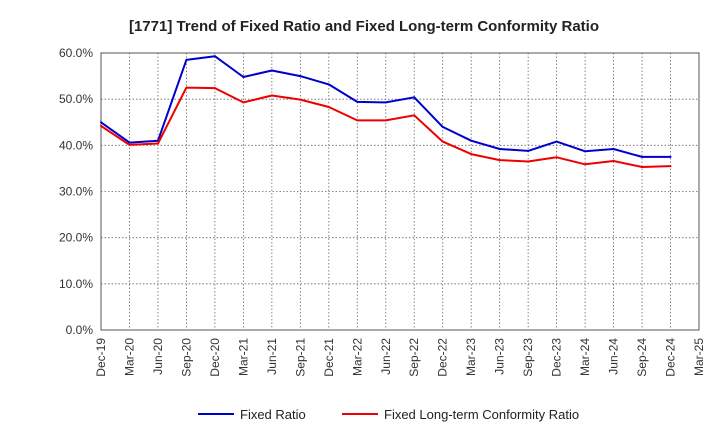  I want to click on x-tick-label: Sep-22, so click(414, 357).